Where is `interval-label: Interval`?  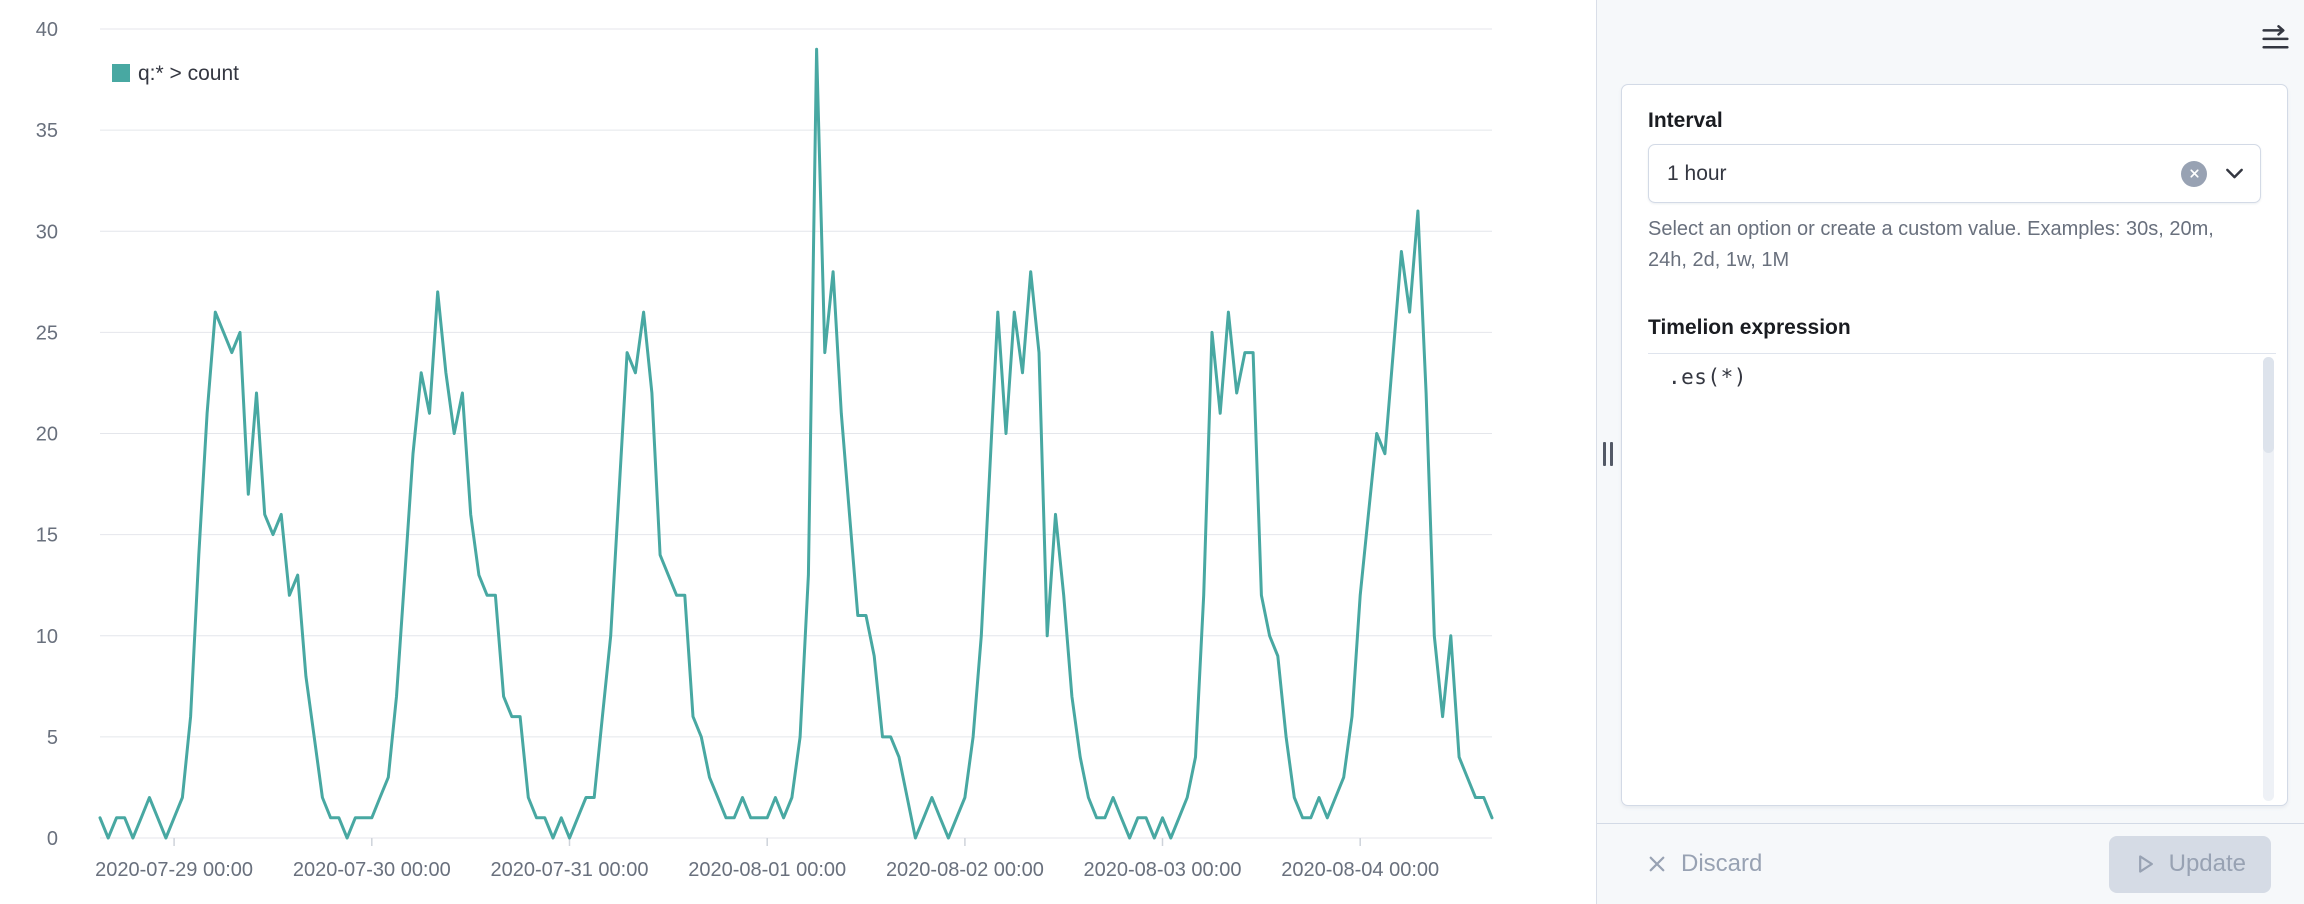
interval-label: Interval is located at coordinates (1685, 120).